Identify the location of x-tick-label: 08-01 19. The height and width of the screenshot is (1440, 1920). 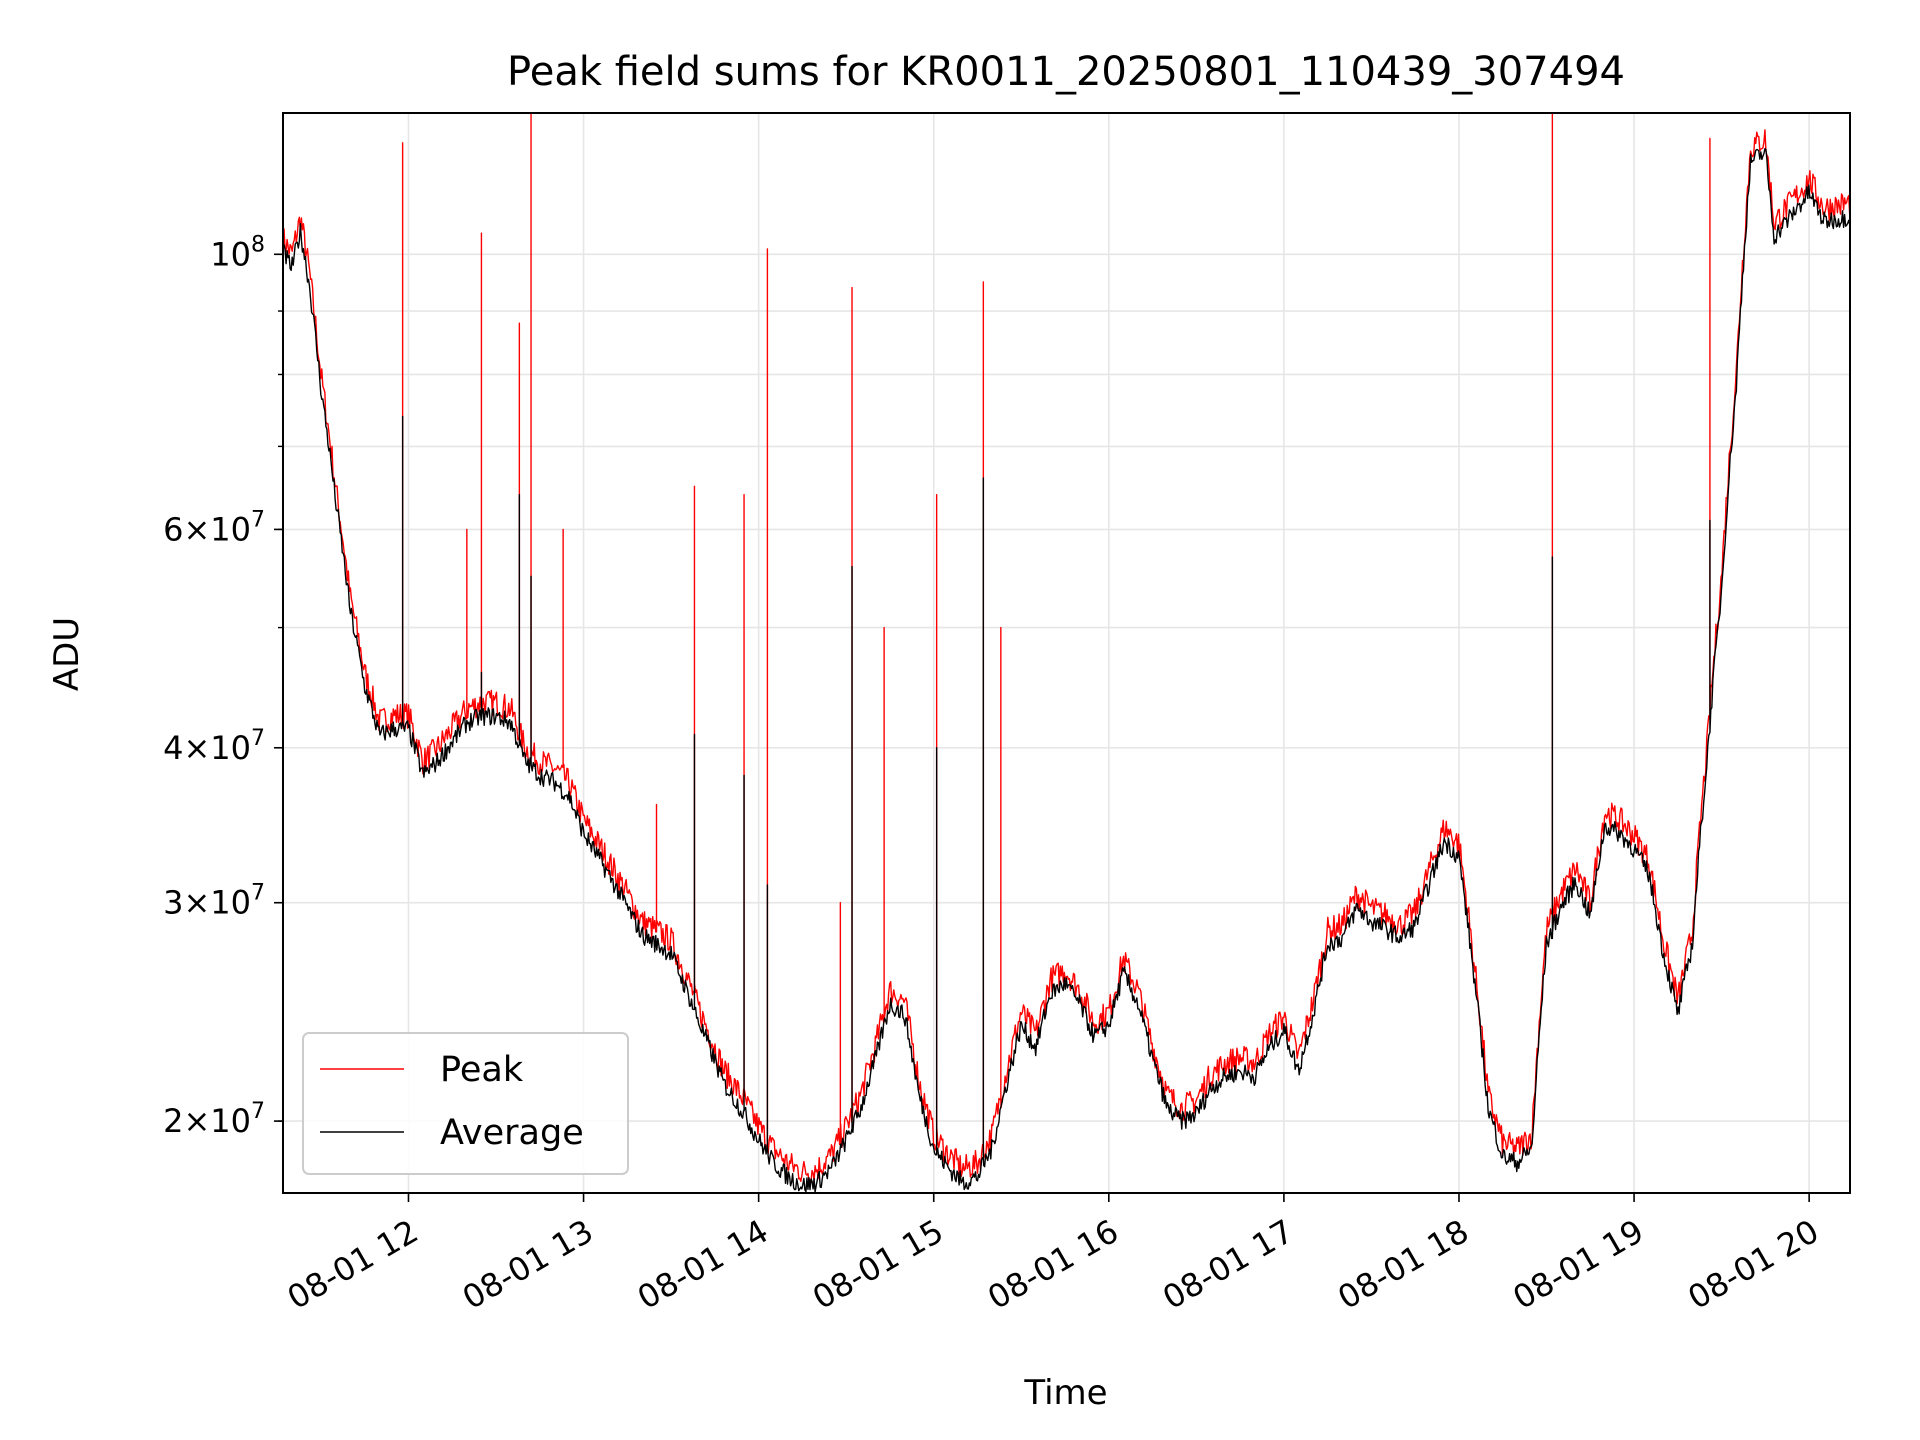
(1578, 1264).